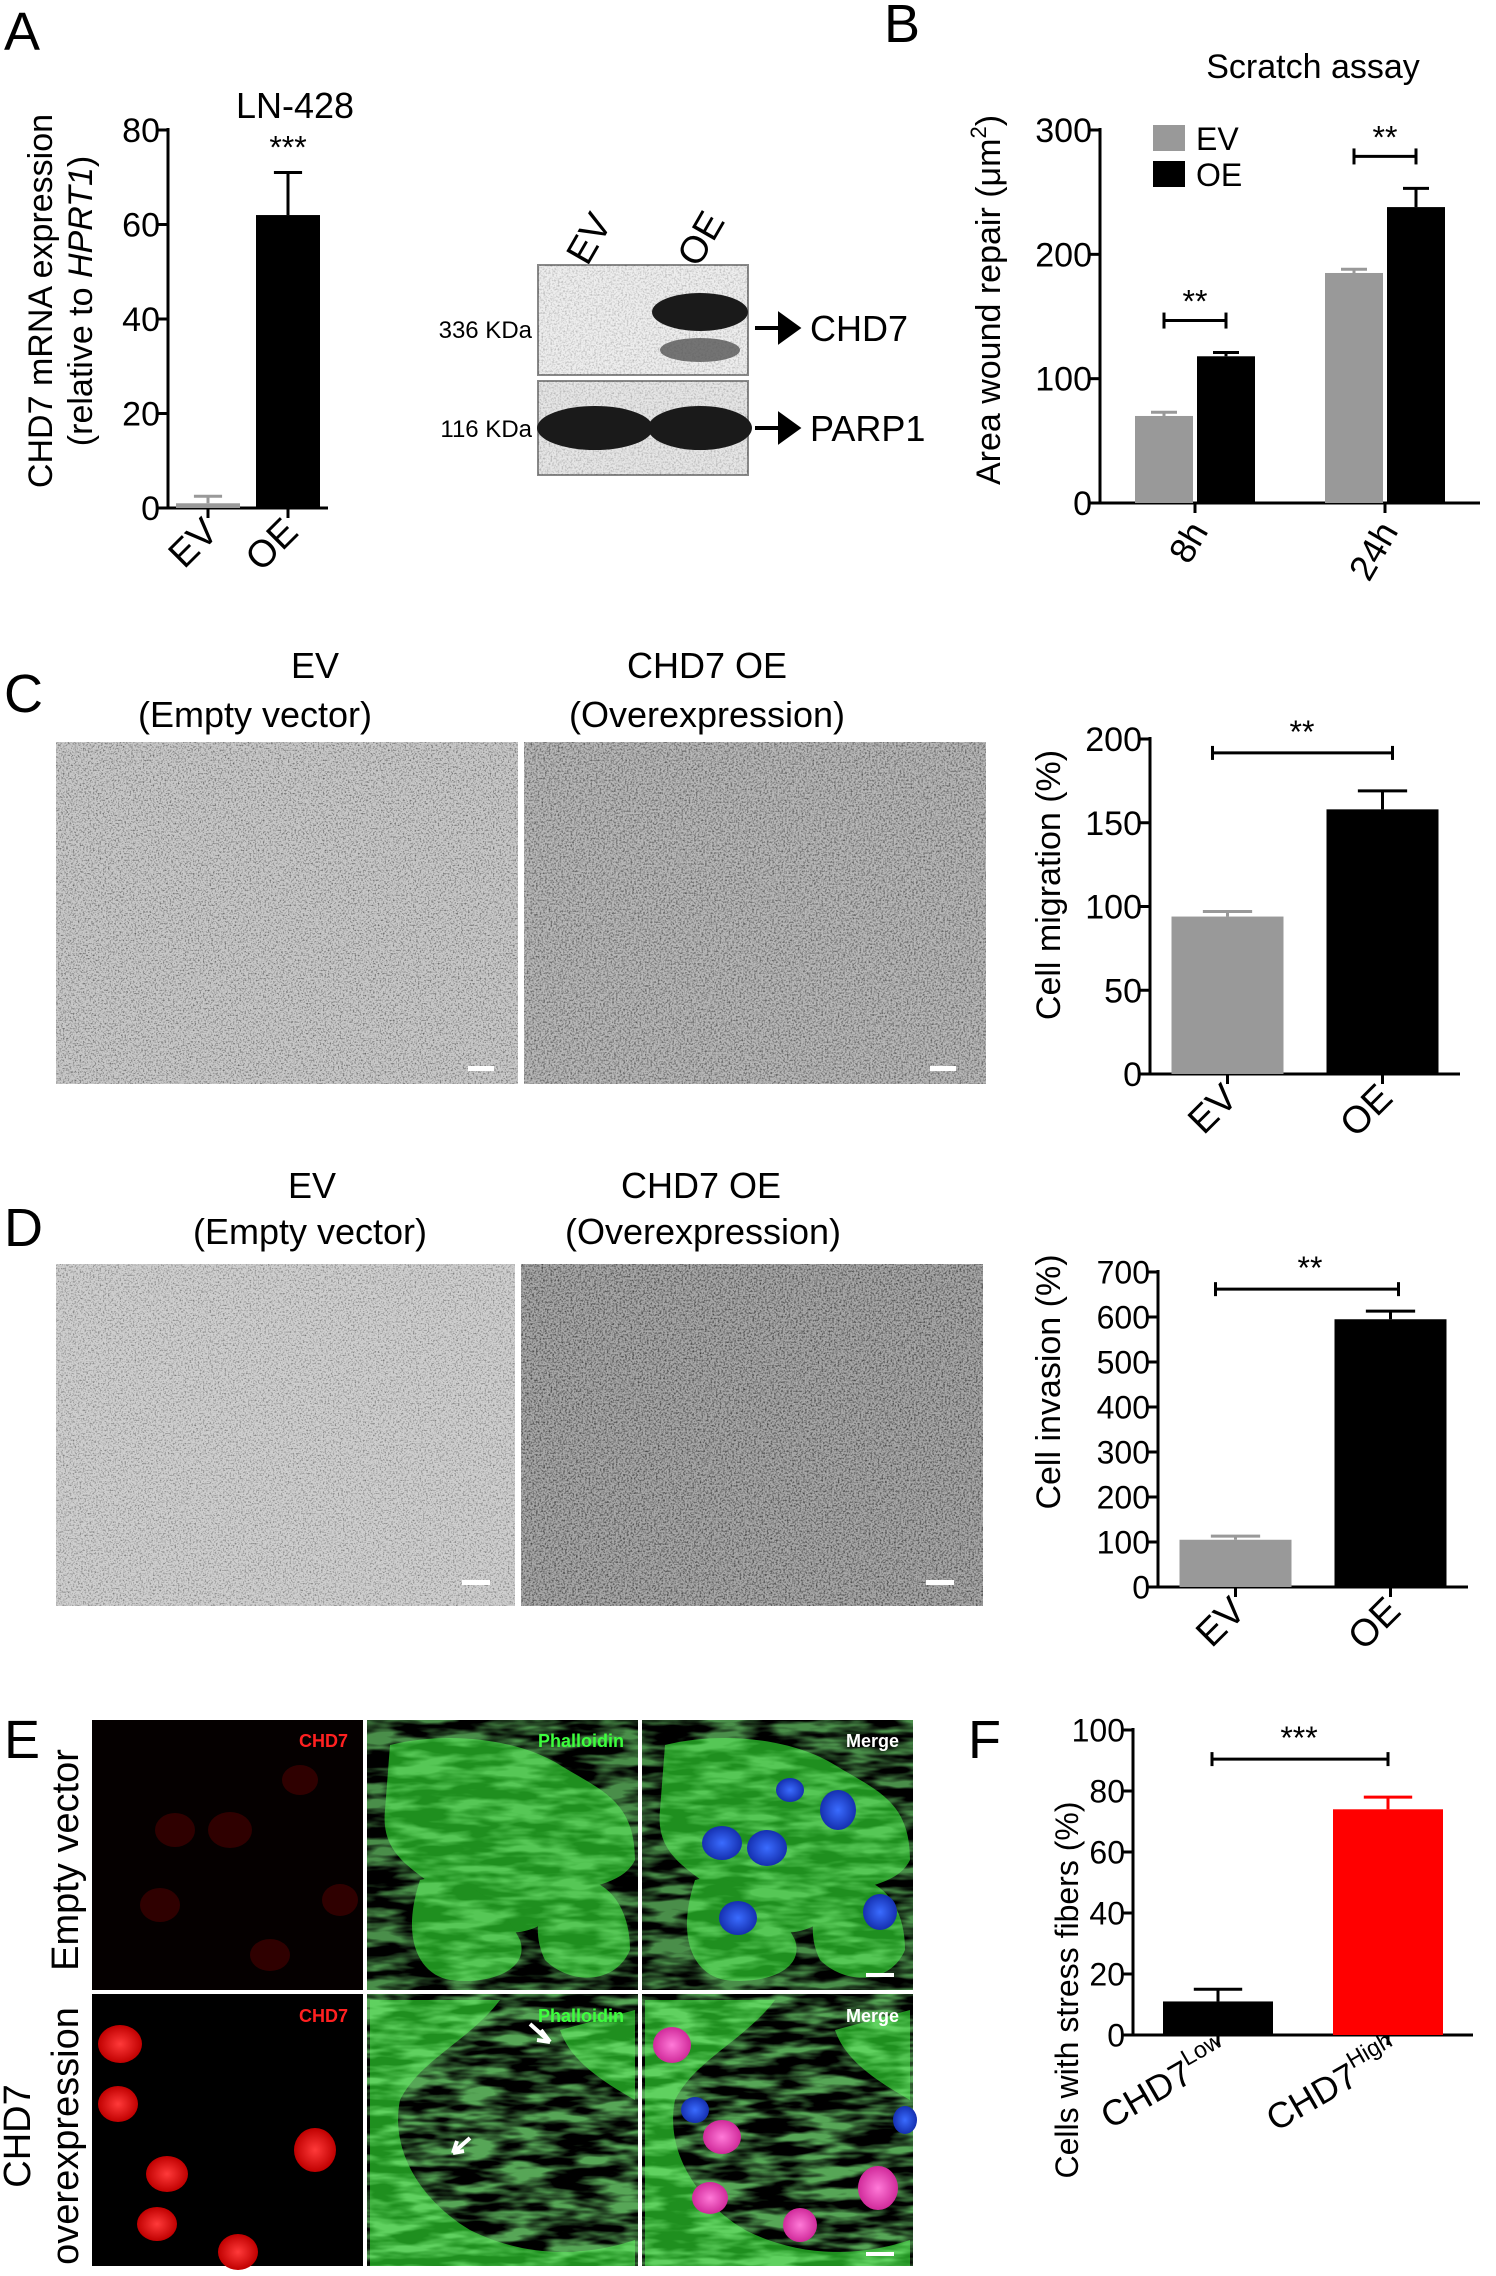 This screenshot has width=1496, height=2276. Describe the element at coordinates (287, 913) in the screenshot. I see `micrograph-migration-ev-texture` at that location.